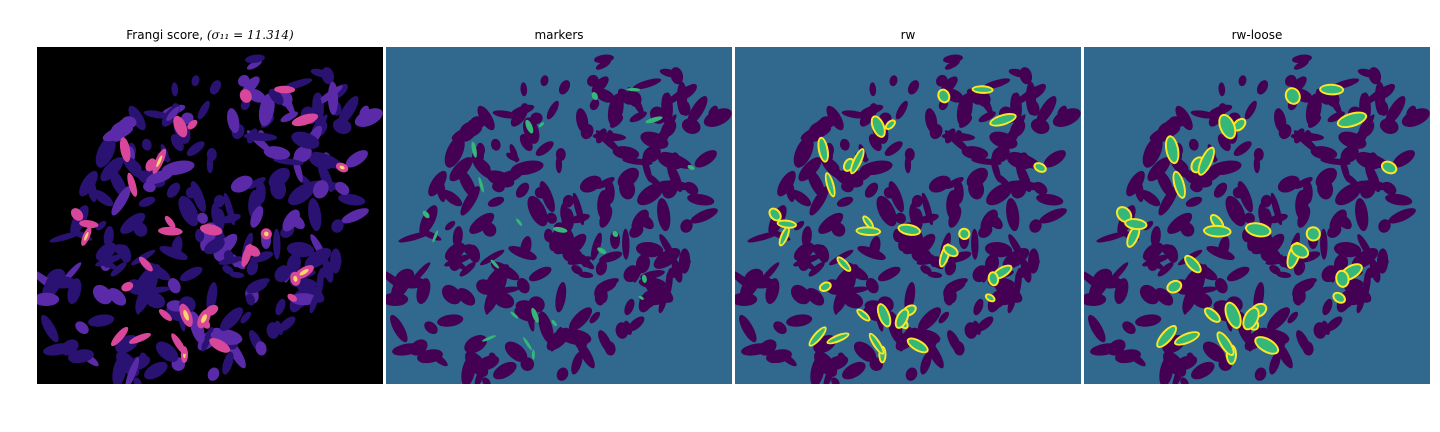 This screenshot has height=432, width=1440. I want to click on markers-labels, so click(558, 223).